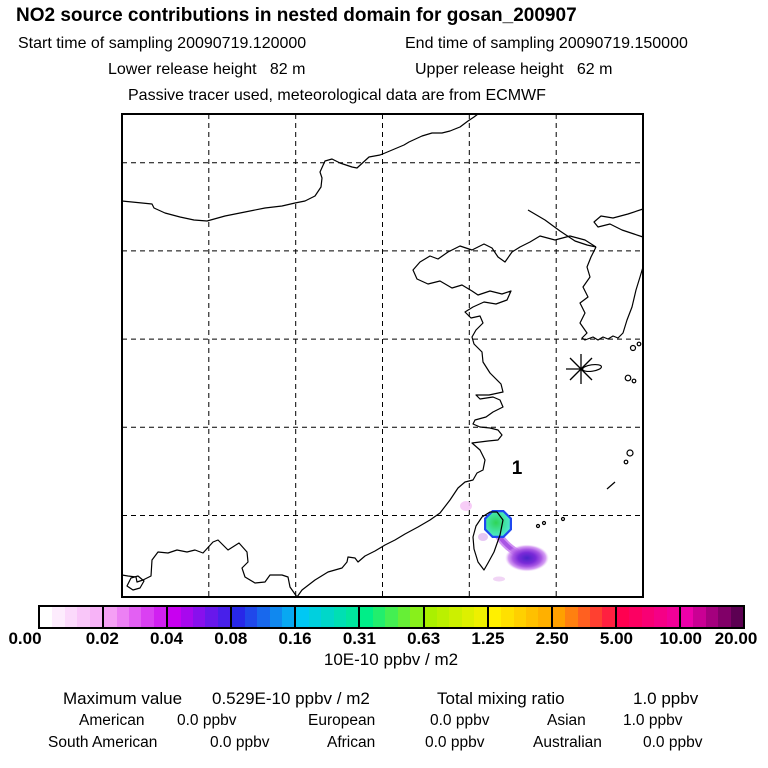  What do you see at coordinates (566, 720) in the screenshot?
I see `region-label-asian: Asian` at bounding box center [566, 720].